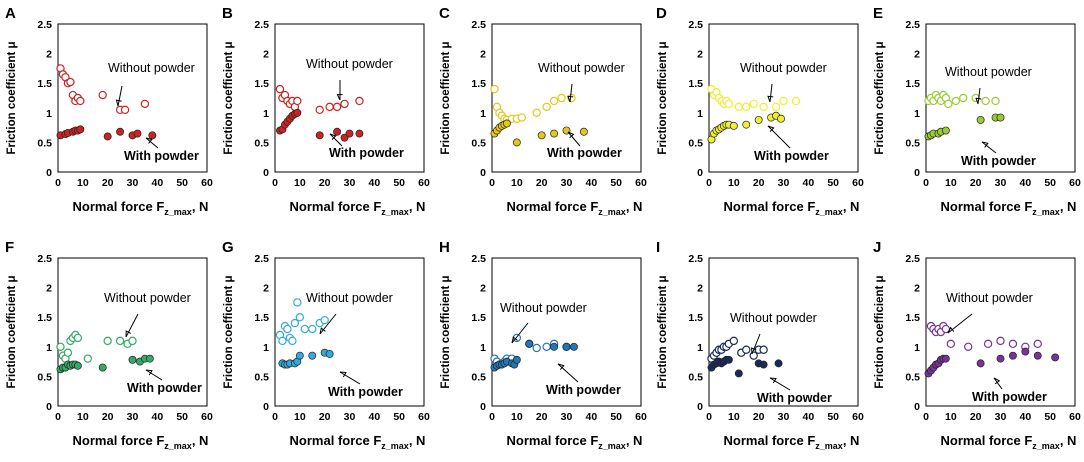 The image size is (1084, 462). Describe the element at coordinates (266, 289) in the screenshot. I see `y-tick-label: 2` at that location.